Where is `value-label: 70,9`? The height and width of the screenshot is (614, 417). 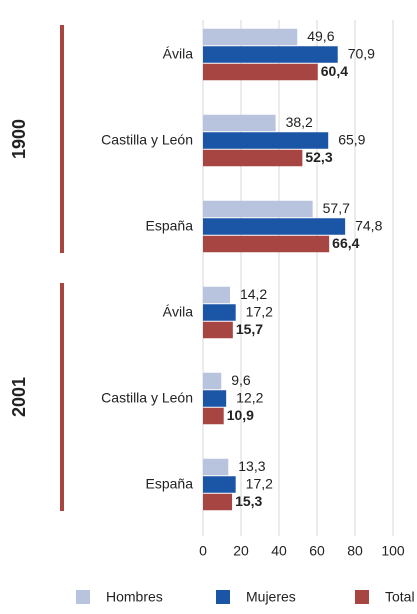 value-label: 70,9 is located at coordinates (361, 54).